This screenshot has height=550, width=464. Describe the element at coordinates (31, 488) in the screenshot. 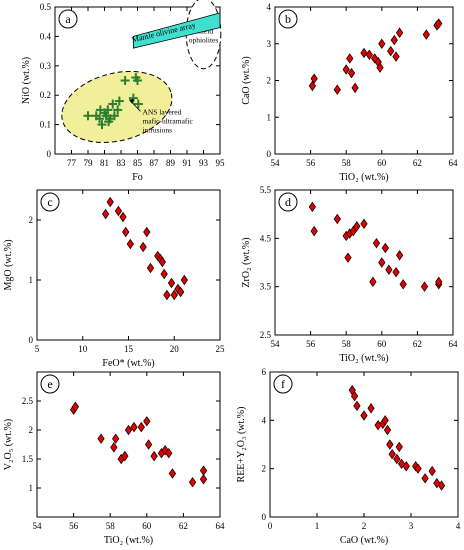

I see `y-tick-label: 1` at that location.